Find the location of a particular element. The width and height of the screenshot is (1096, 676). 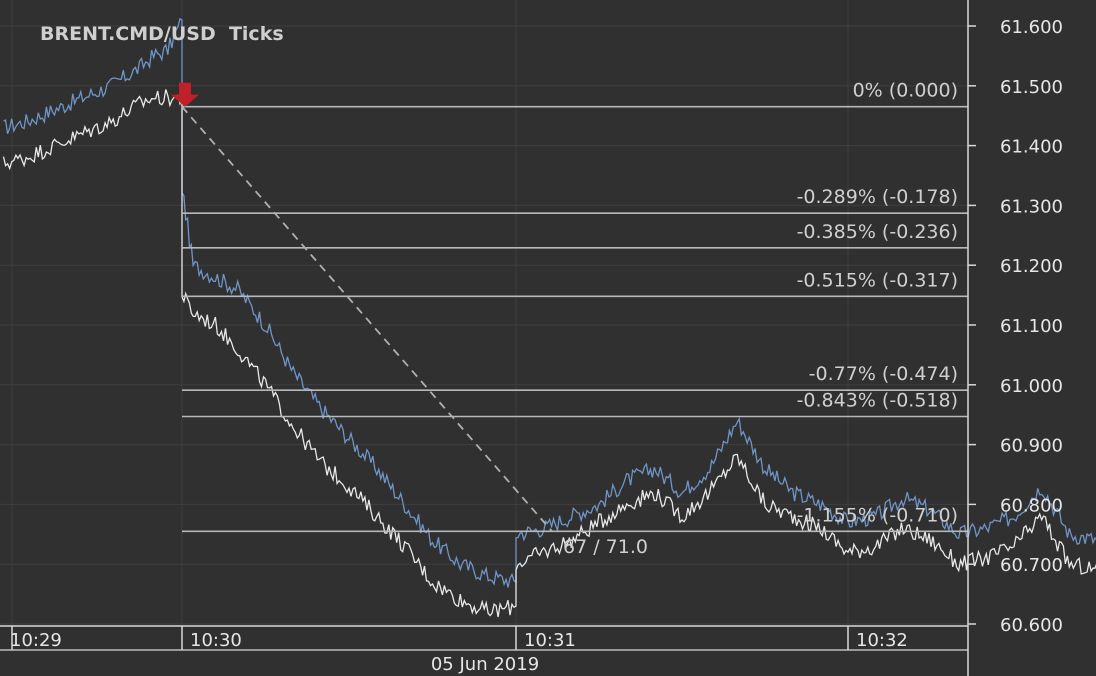

x-axis-ticks: 10:29 10:30 10:31 10:32 is located at coordinates (459, 638).